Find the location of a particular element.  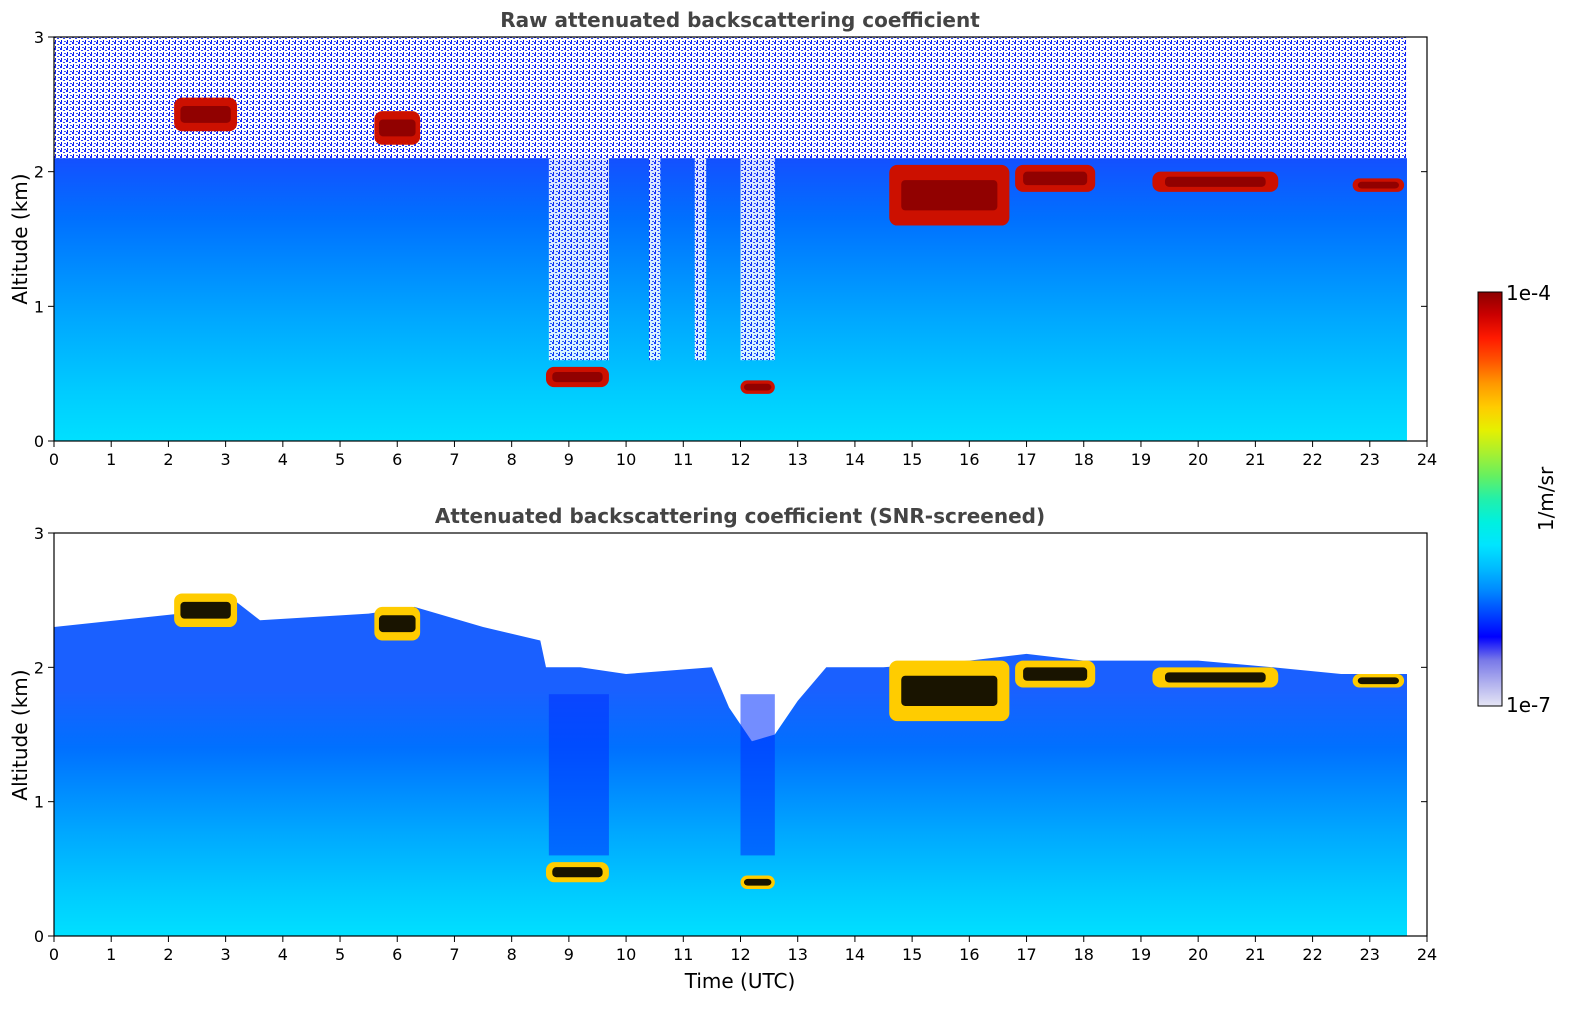

panel1-ylabel: Altitude (km) is located at coordinates (20, 238).